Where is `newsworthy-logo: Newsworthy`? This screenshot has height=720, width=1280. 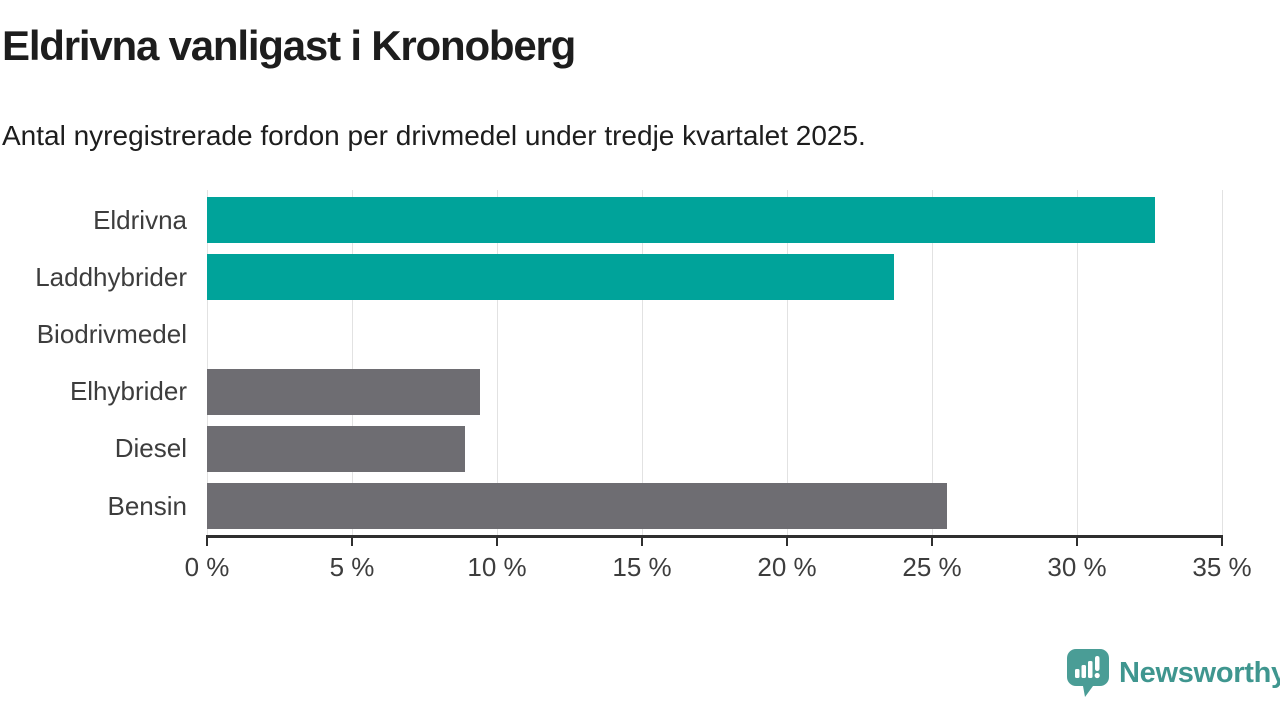 newsworthy-logo: Newsworthy is located at coordinates (1173, 673).